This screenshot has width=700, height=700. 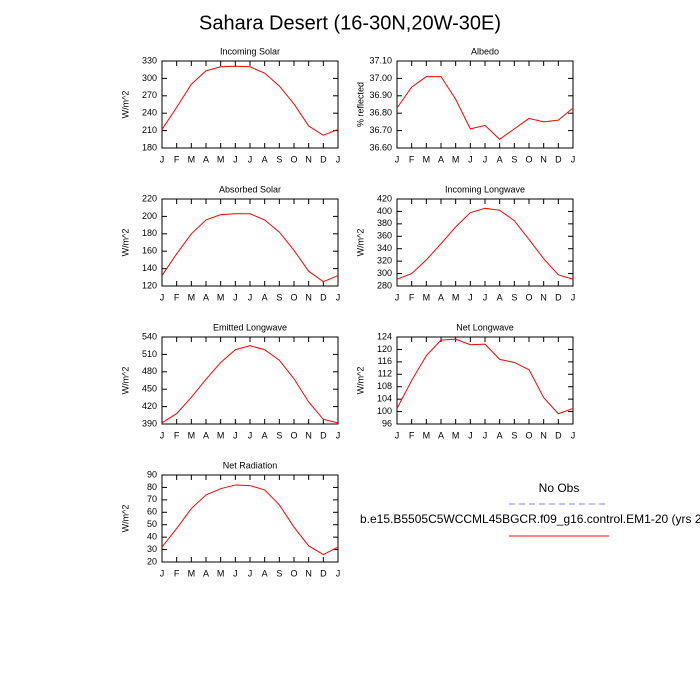 I want to click on y-tick-label: 36.70, so click(x=380, y=130).